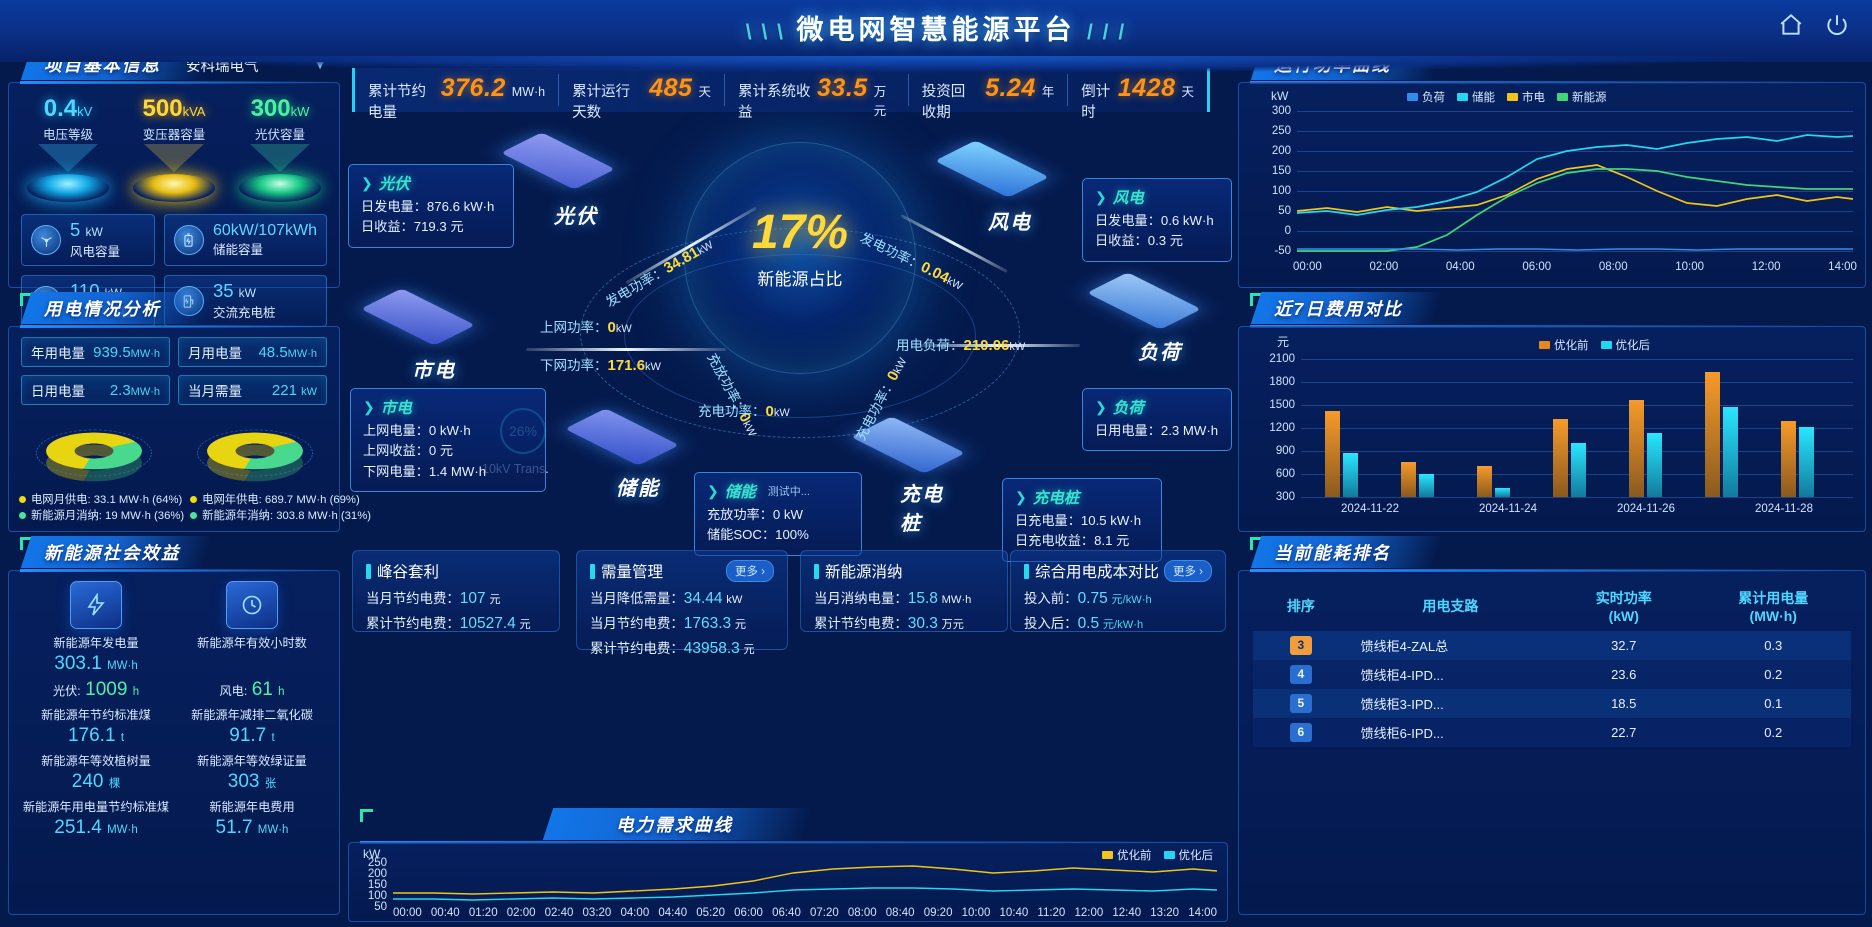 Image resolution: width=1872 pixels, height=927 pixels. What do you see at coordinates (434, 371) in the screenshot?
I see `node-grid-label: 市电` at bounding box center [434, 371].